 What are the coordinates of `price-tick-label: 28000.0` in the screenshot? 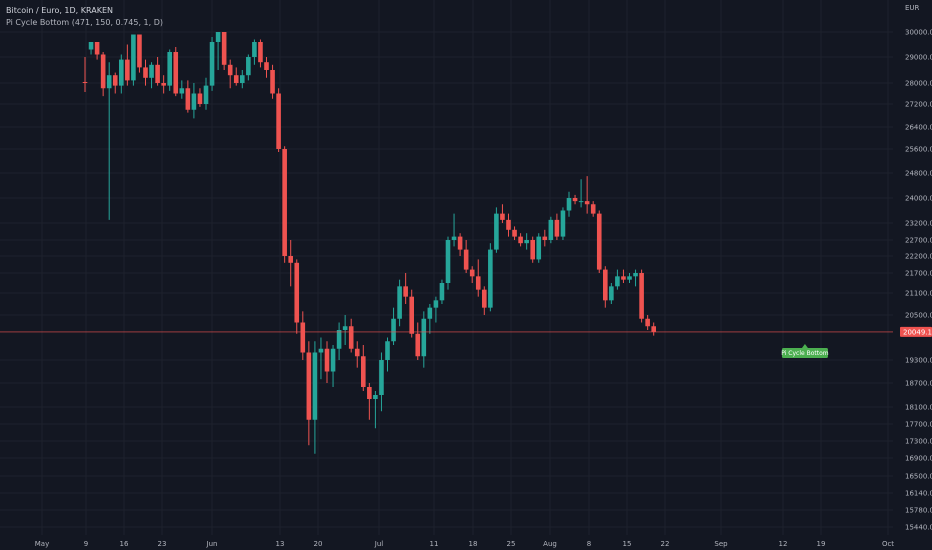 It's located at (918, 84).